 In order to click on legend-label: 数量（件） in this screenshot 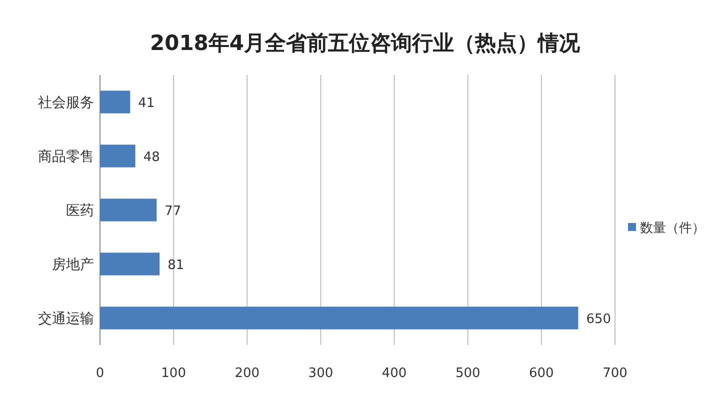, I will do `click(672, 228)`.